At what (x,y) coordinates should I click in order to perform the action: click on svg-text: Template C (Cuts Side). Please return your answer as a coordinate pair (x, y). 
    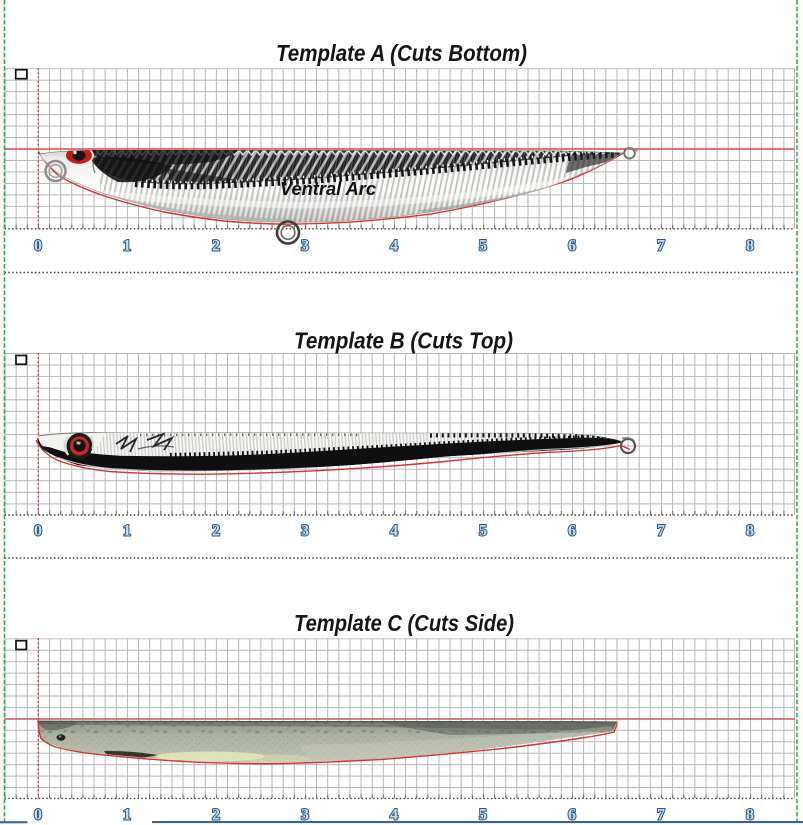
    Looking at the image, I should click on (404, 623).